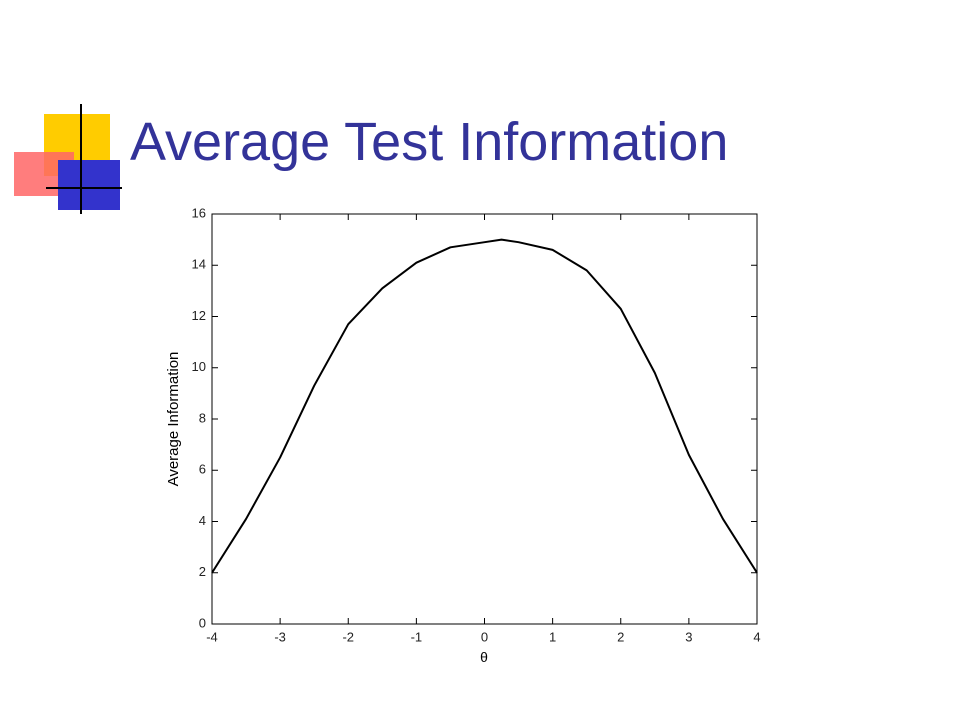  Describe the element at coordinates (202, 417) in the screenshot. I see `y-tick-label: 8` at that location.